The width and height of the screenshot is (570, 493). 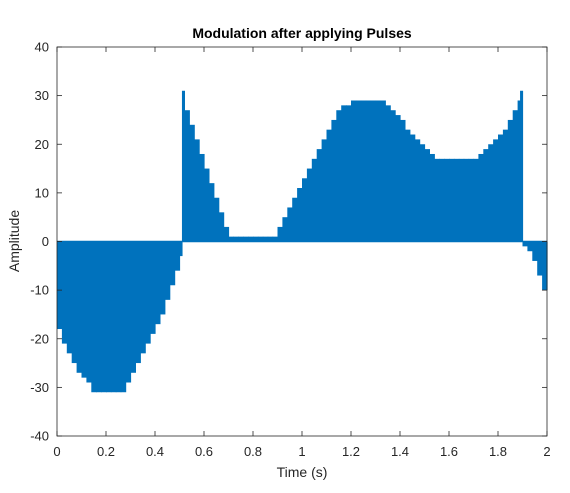 I want to click on y-tick-label: 20, so click(x=42, y=144).